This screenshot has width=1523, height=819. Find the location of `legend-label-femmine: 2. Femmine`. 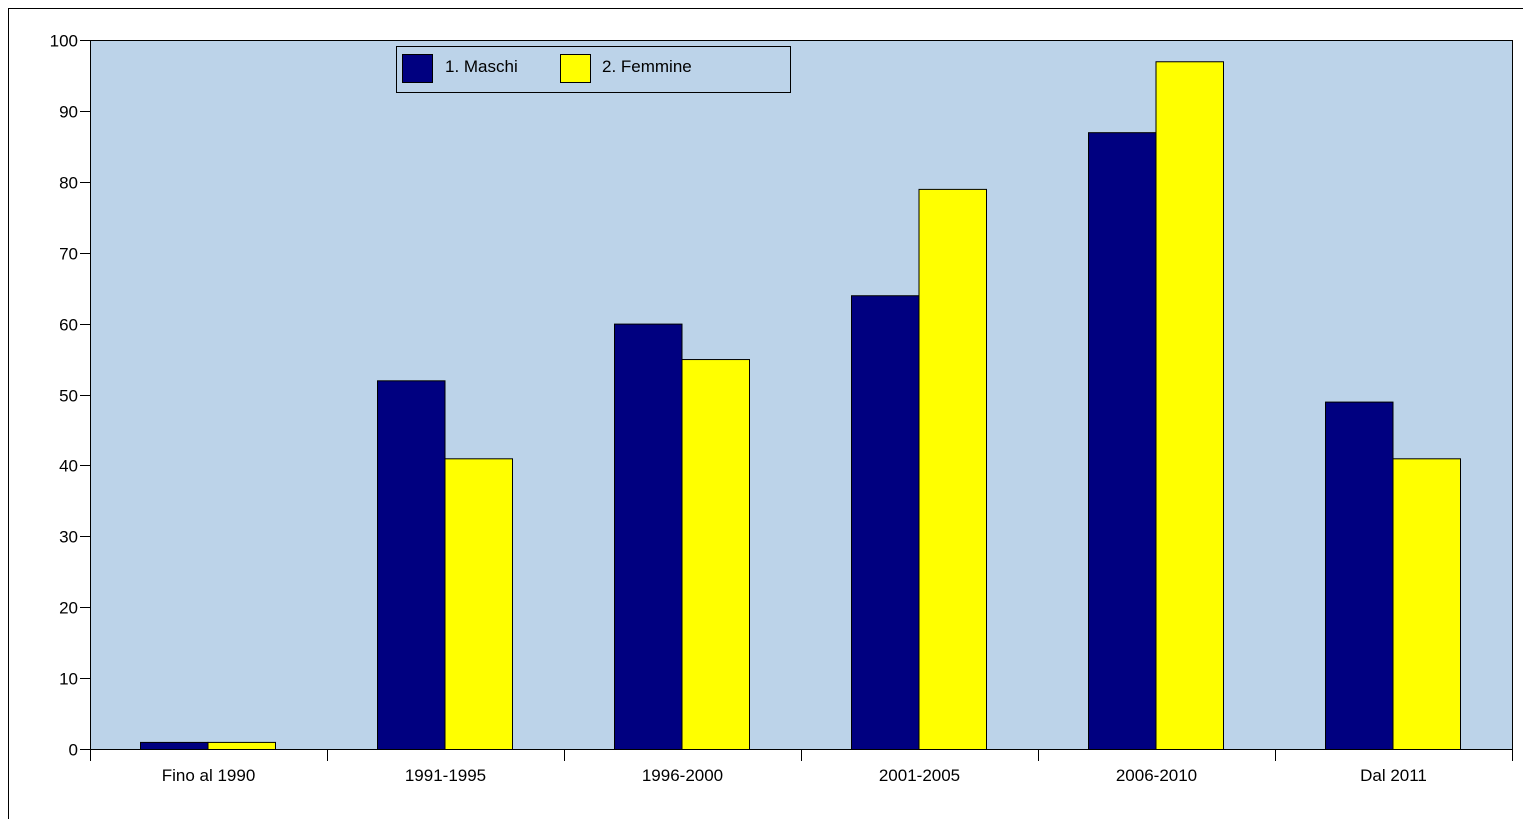

legend-label-femmine: 2. Femmine is located at coordinates (647, 66).